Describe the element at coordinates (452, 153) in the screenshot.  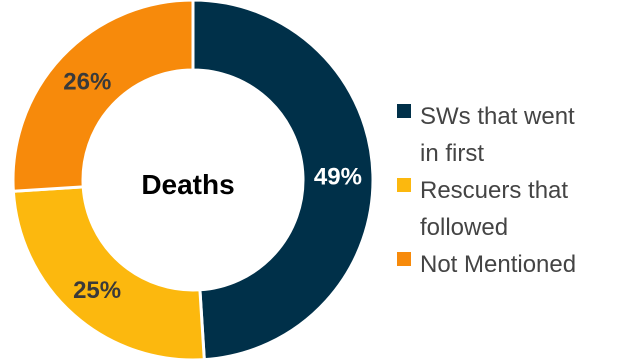
I see `legend-label-1-line-2: in first` at that location.